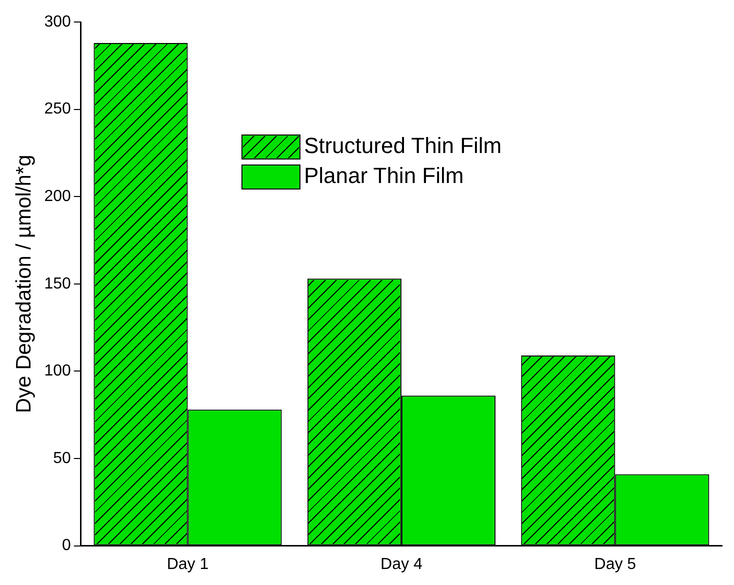 The image size is (734, 585). What do you see at coordinates (66, 545) in the screenshot?
I see `y-tick-label: 0` at bounding box center [66, 545].